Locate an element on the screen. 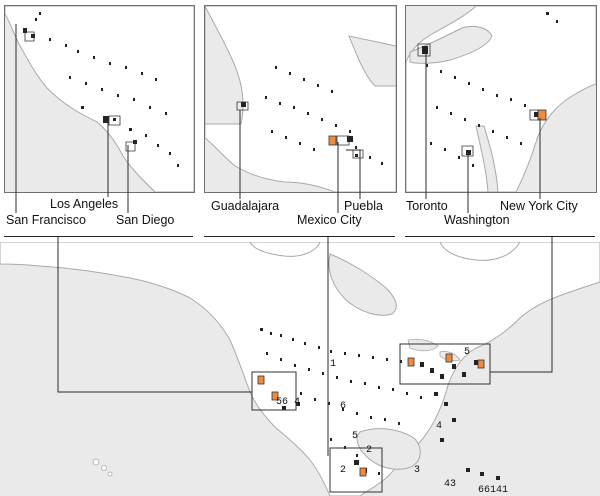 This screenshot has width=600, height=496. inset-panel-west-coast is located at coordinates (99, 99).